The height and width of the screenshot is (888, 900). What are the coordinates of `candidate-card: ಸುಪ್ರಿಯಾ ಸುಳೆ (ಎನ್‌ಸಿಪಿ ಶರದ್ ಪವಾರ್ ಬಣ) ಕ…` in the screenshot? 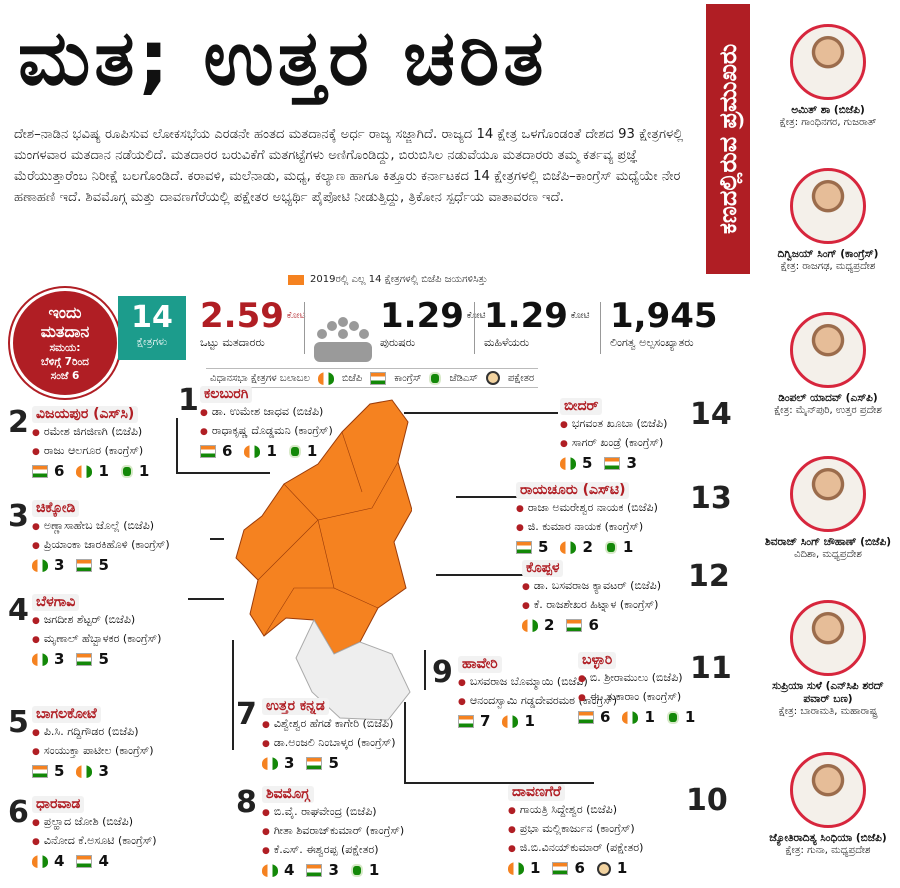 It's located at (828, 658).